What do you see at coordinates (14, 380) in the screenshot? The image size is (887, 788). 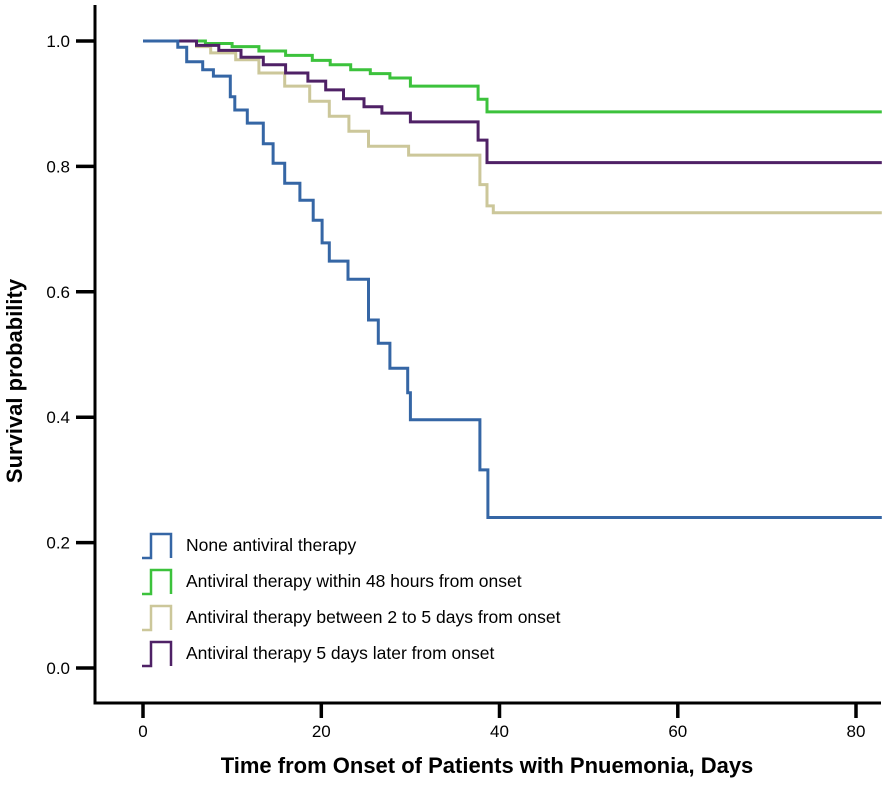 I see `y-axis-title: Survival probability` at bounding box center [14, 380].